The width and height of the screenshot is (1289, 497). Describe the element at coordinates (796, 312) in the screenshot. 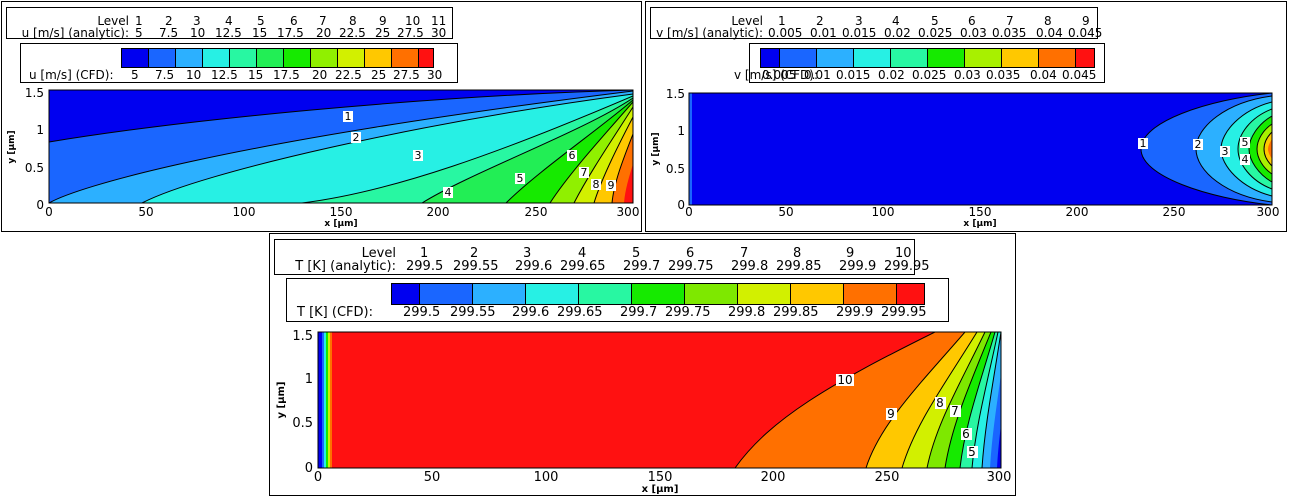

I see `legend-value: 299.85` at that location.